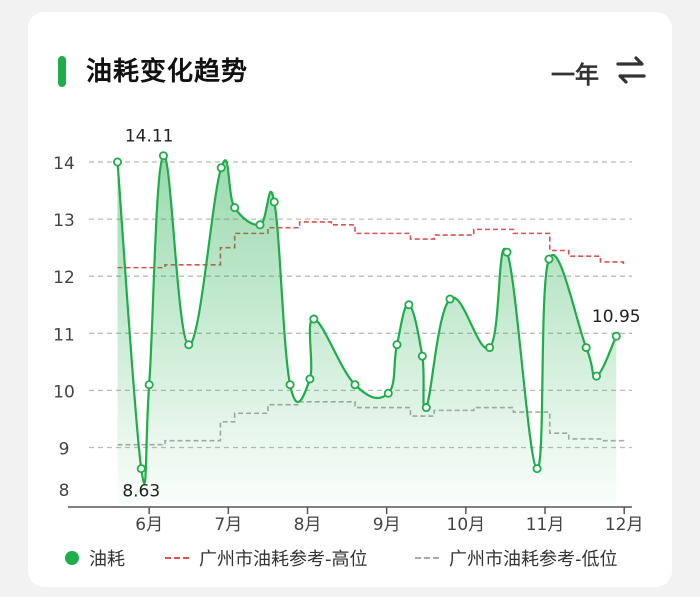  What do you see at coordinates (149, 525) in the screenshot?
I see `x-tick-label: 6月` at bounding box center [149, 525].